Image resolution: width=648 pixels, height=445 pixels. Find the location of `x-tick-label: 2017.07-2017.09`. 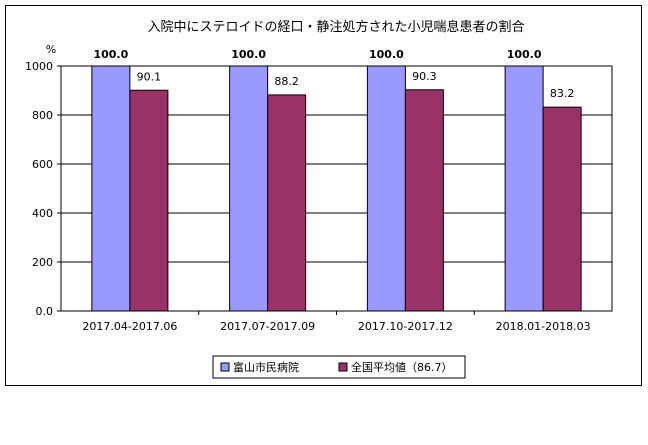

x-tick-label: 2017.07-2017.09 is located at coordinates (267, 326).